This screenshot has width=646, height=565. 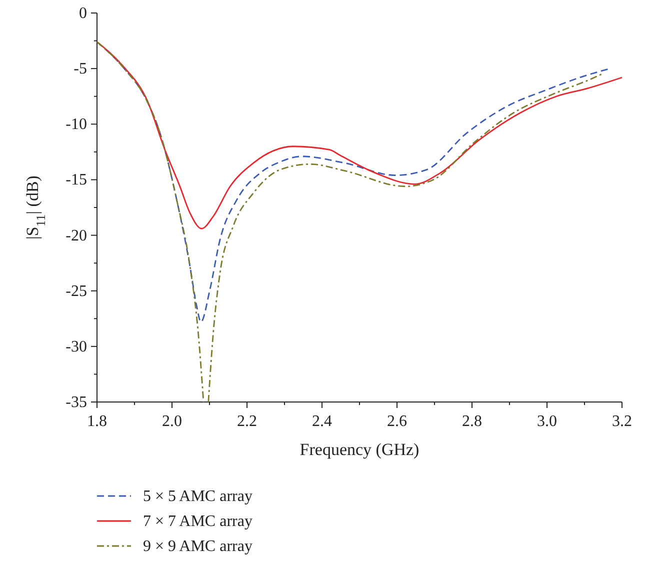 What do you see at coordinates (247, 421) in the screenshot?
I see `x-tick-label: 2.2` at bounding box center [247, 421].